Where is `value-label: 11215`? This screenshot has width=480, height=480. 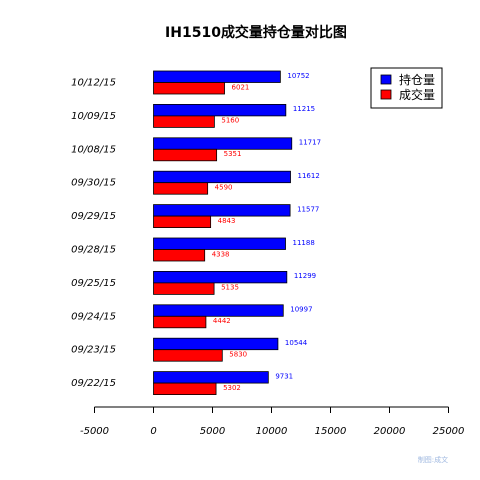
value-label: 11215 is located at coordinates (304, 109).